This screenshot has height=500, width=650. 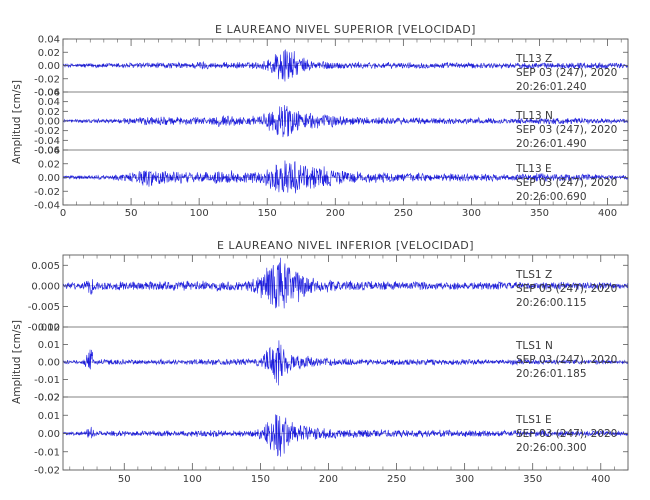 What do you see at coordinates (533, 275) in the screenshot?
I see `trace-annotation: TLS1 Z` at bounding box center [533, 275].